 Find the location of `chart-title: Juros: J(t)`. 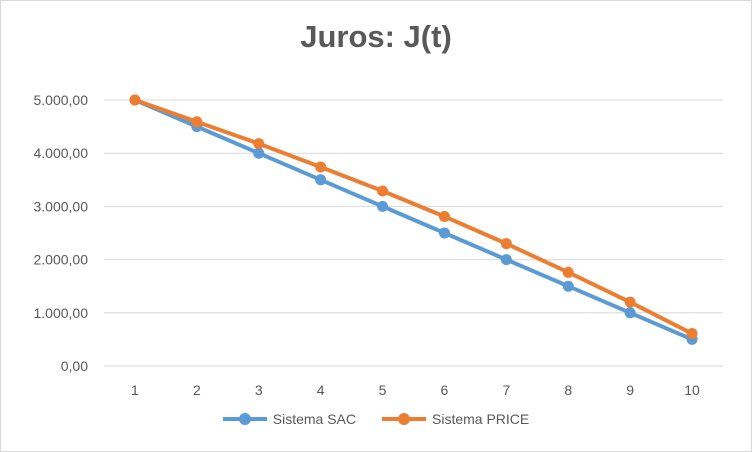

chart-title: Juros: J(t) is located at coordinates (376, 36).